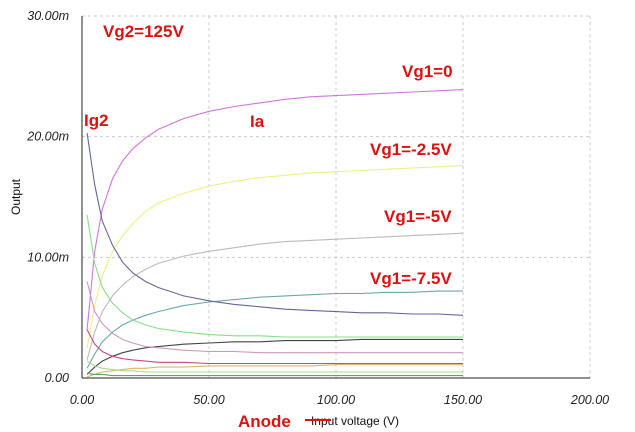 The image size is (635, 432). I want to click on vg1-m5-annotation: Vg1=-5V, so click(418, 216).